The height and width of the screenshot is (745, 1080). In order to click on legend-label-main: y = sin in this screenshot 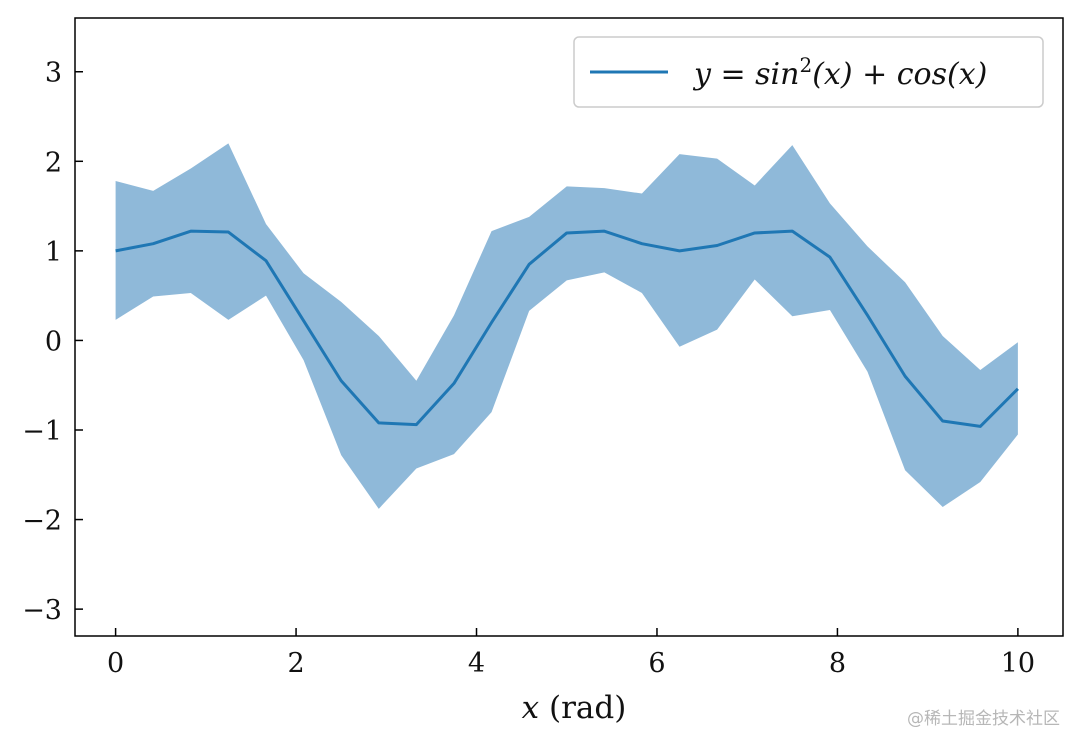, I will do `click(745, 74)`.